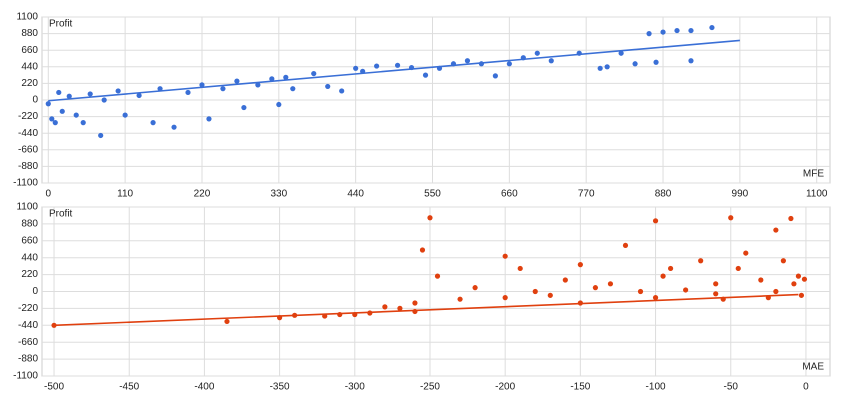  What do you see at coordinates (61, 214) in the screenshot?
I see `y-axis-label: Profit` at bounding box center [61, 214].